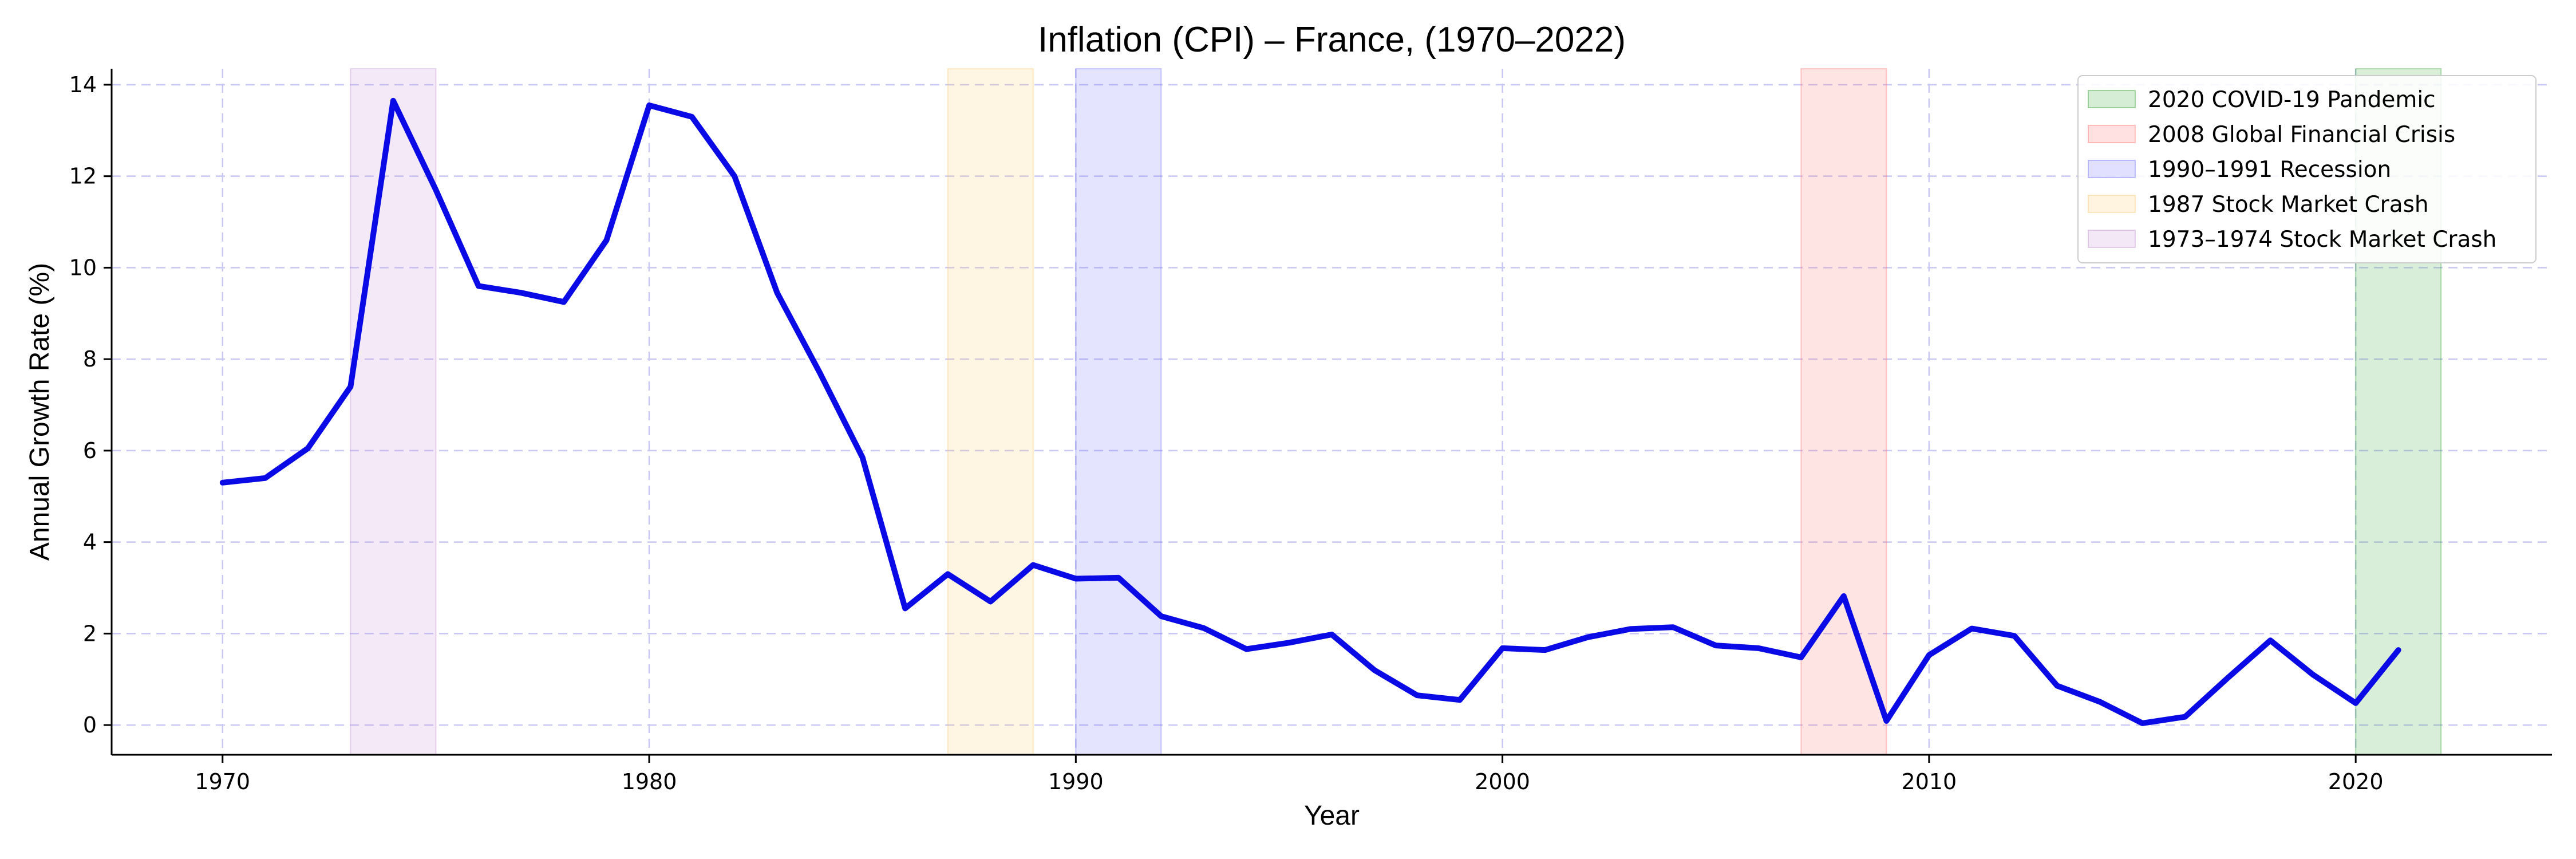 This screenshot has height=859, width=2576. Describe the element at coordinates (1502, 781) in the screenshot. I see `x-tick-label: 2000` at that location.